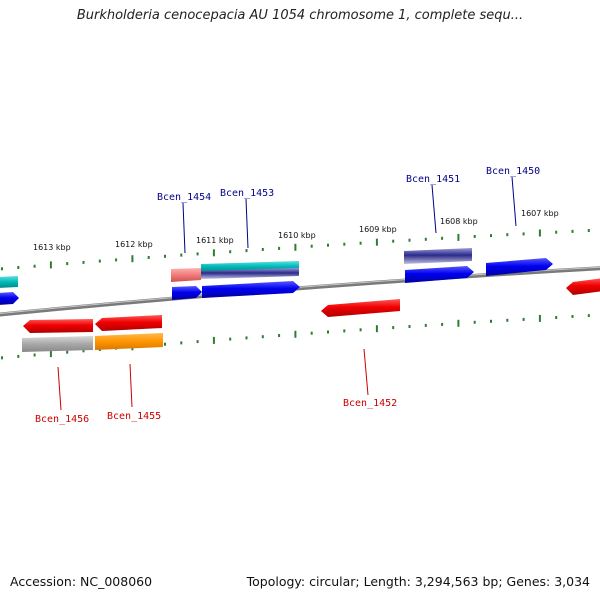 This screenshot has width=600, height=600. I want to click on gene-label-bcen-1455: Bcen_1455, so click(134, 416).